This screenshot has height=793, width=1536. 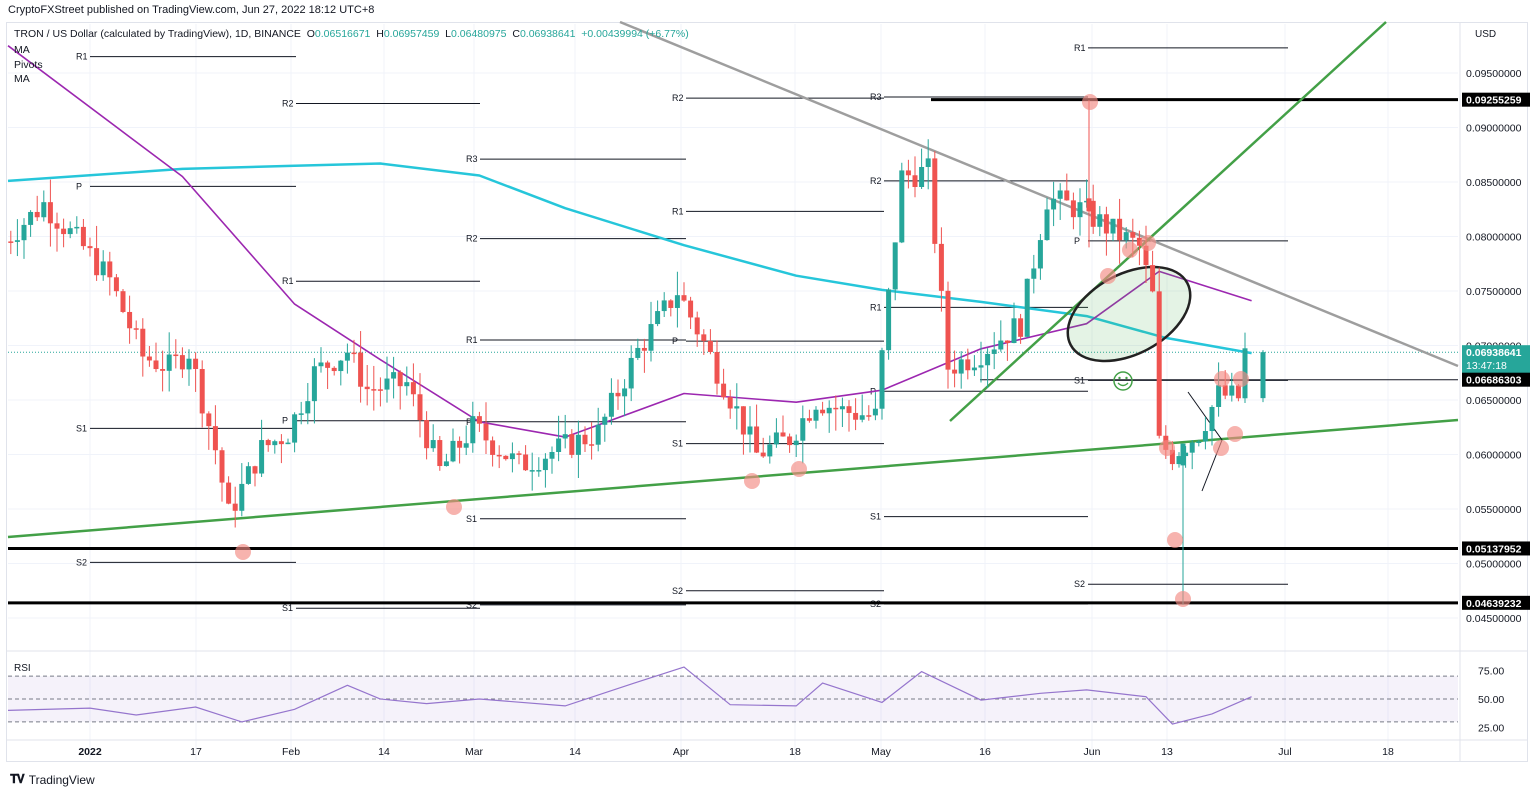 I want to click on rsi-tick: 75.00, so click(x=1491, y=671).